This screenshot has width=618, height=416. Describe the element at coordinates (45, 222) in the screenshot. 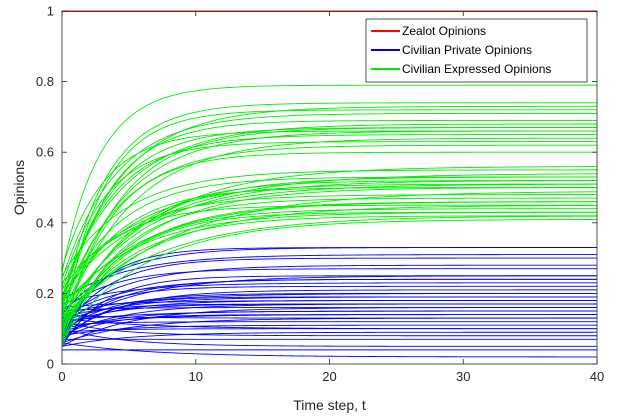

I see `y-tick-label: 0.4` at that location.